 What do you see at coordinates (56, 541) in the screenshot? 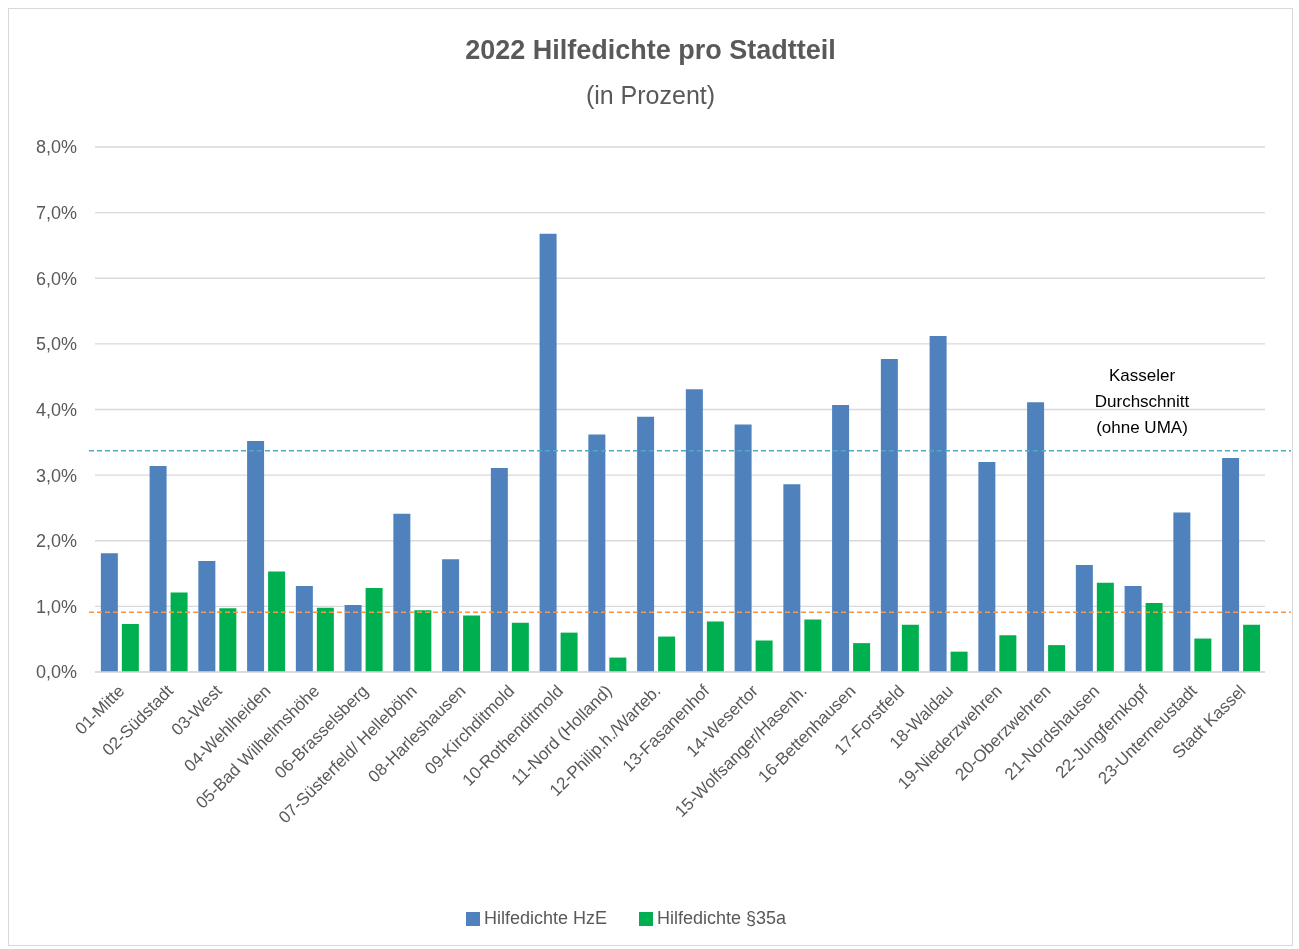
I see `y-tick-label: 2,0%` at bounding box center [56, 541].